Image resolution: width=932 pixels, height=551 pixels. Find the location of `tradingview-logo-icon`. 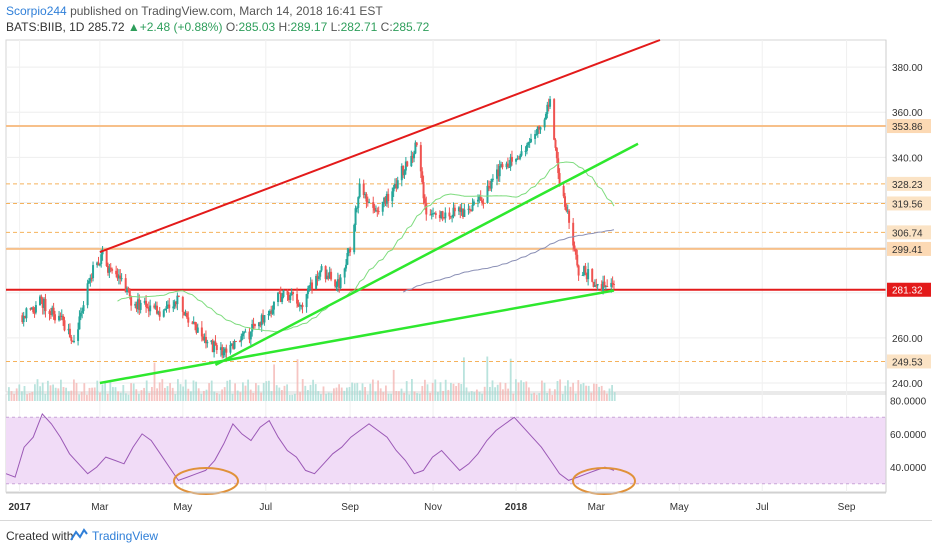

tradingview-logo-icon is located at coordinates (79, 535).